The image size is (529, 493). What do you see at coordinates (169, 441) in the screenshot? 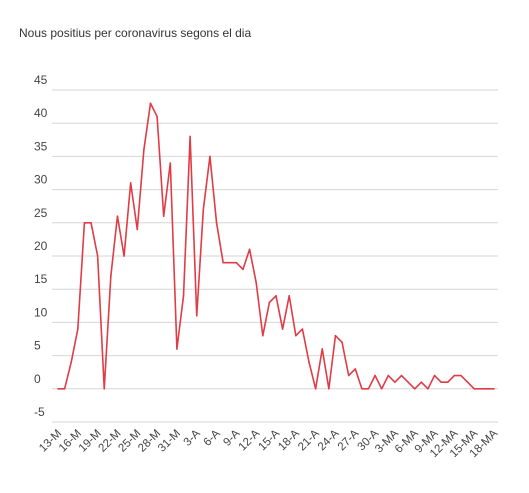
I see `x-tick-label: 31-M` at bounding box center [169, 441].